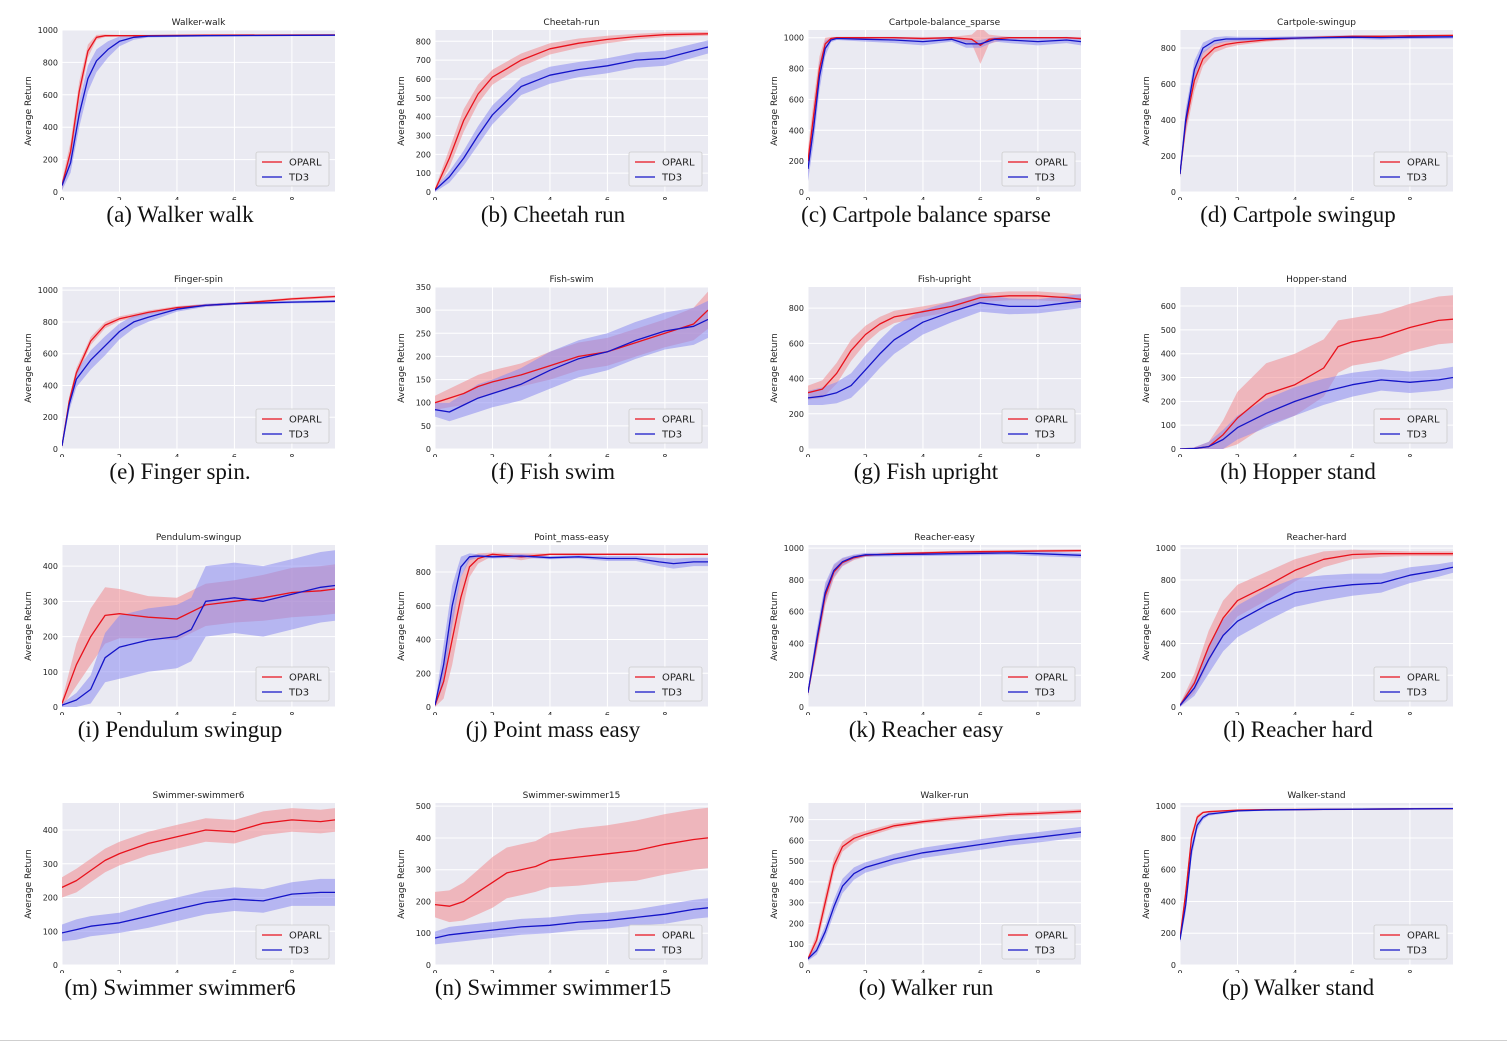 This screenshot has width=1507, height=1044. Describe the element at coordinates (1316, 23) in the screenshot. I see `chart-title: Cartpole-swingup` at that location.